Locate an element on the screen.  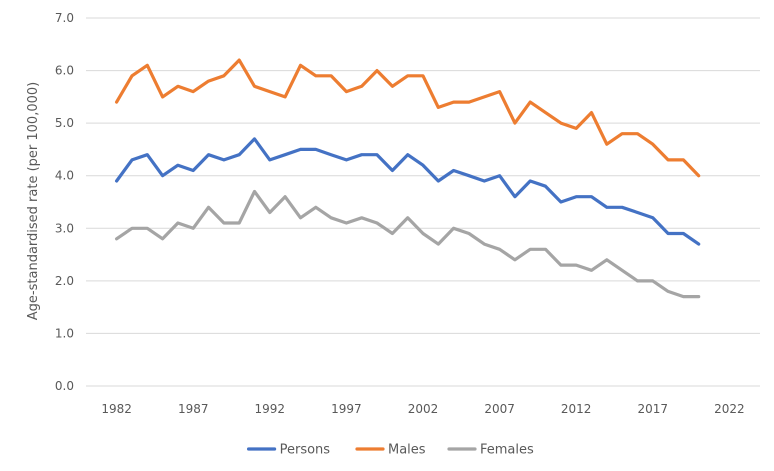
y-tick-label: 7.0 is located at coordinates (64, 18).